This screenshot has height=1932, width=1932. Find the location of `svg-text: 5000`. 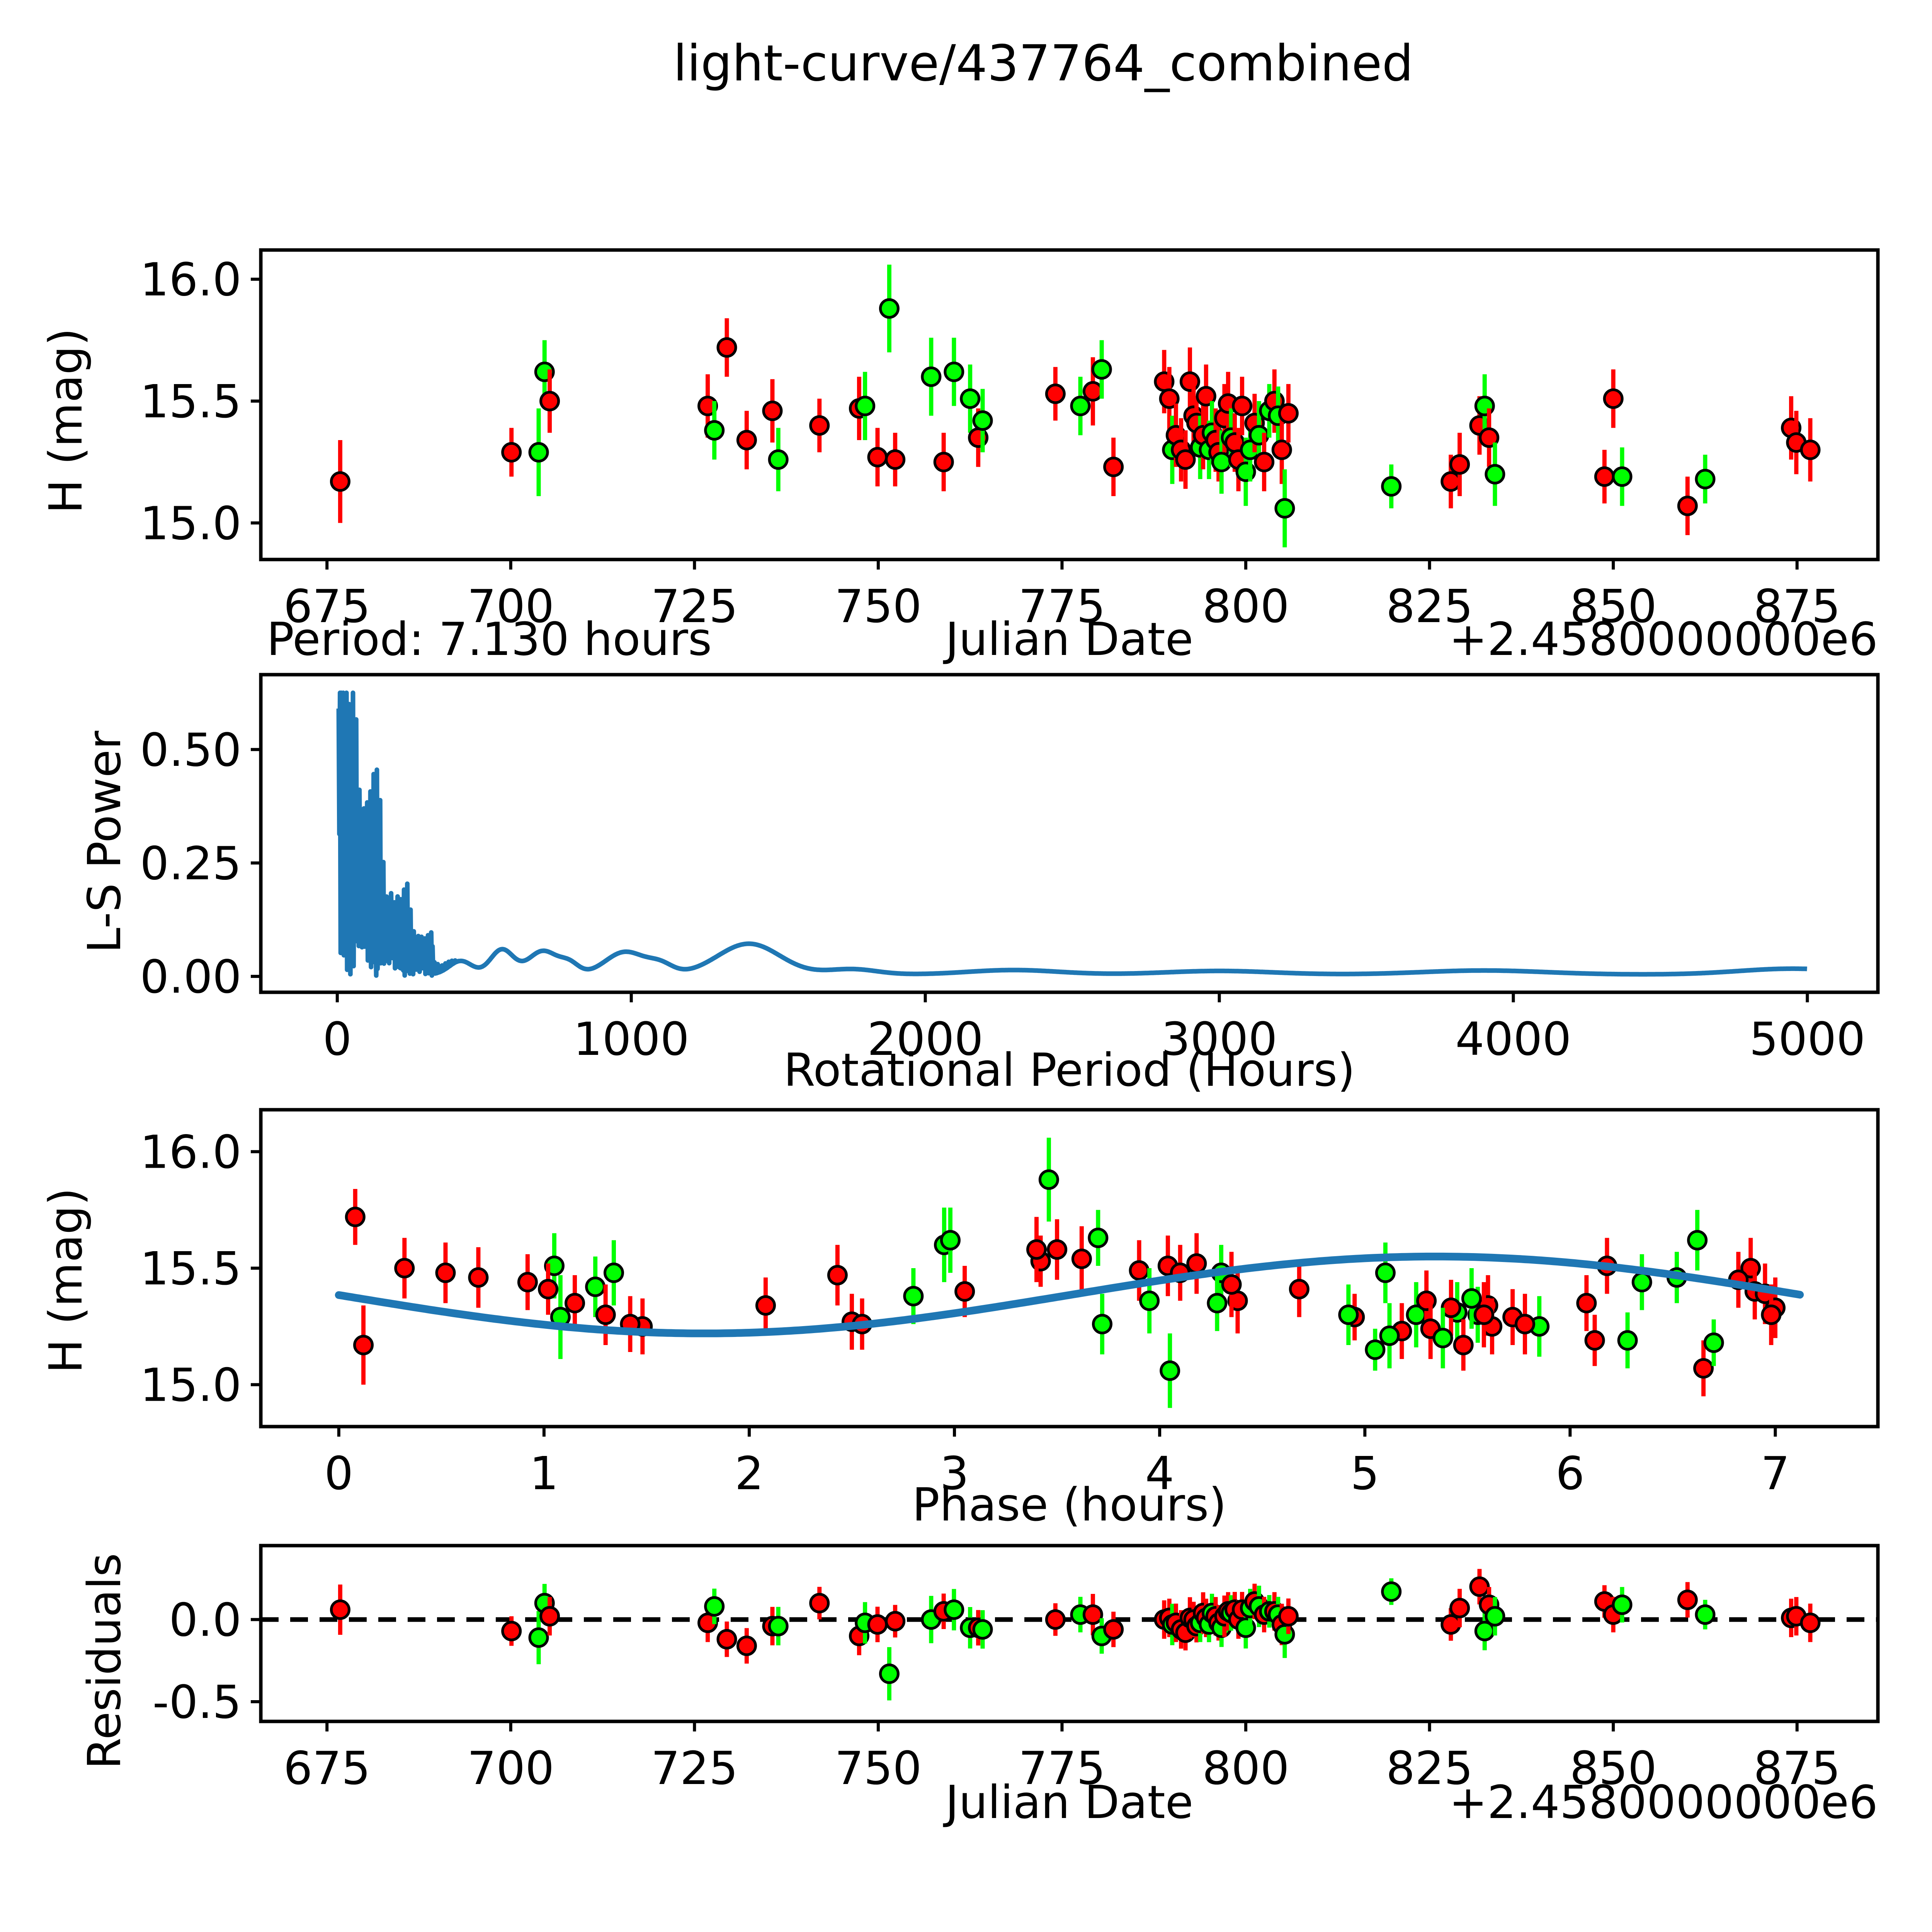

svg-text: 5000 is located at coordinates (1807, 1039).